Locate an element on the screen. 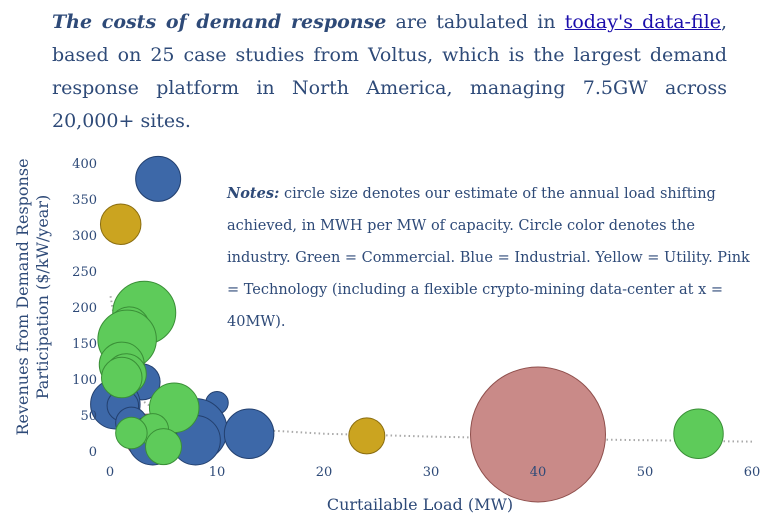 Image resolution: width=774 pixels, height=526 pixels. y-tick-label: 100 is located at coordinates (84, 380).